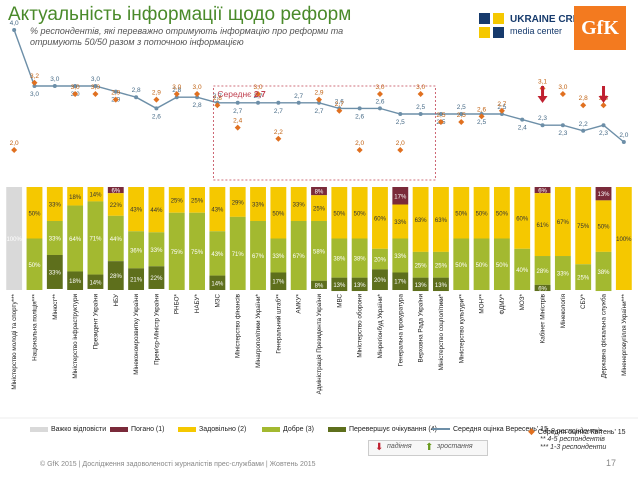 The width and height of the screenshot is (638, 479). What do you see at coordinates (400, 283) in the screenshot?
I see `bar-data-label: 17%` at bounding box center [400, 283].